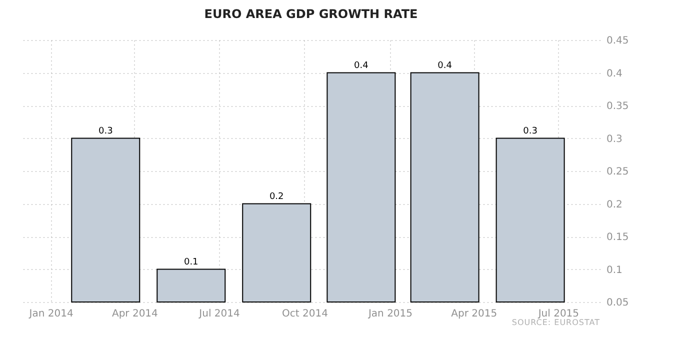 This screenshot has height=340, width=680. What do you see at coordinates (474, 314) in the screenshot?
I see `x-tick-label: Apr 2015` at bounding box center [474, 314].